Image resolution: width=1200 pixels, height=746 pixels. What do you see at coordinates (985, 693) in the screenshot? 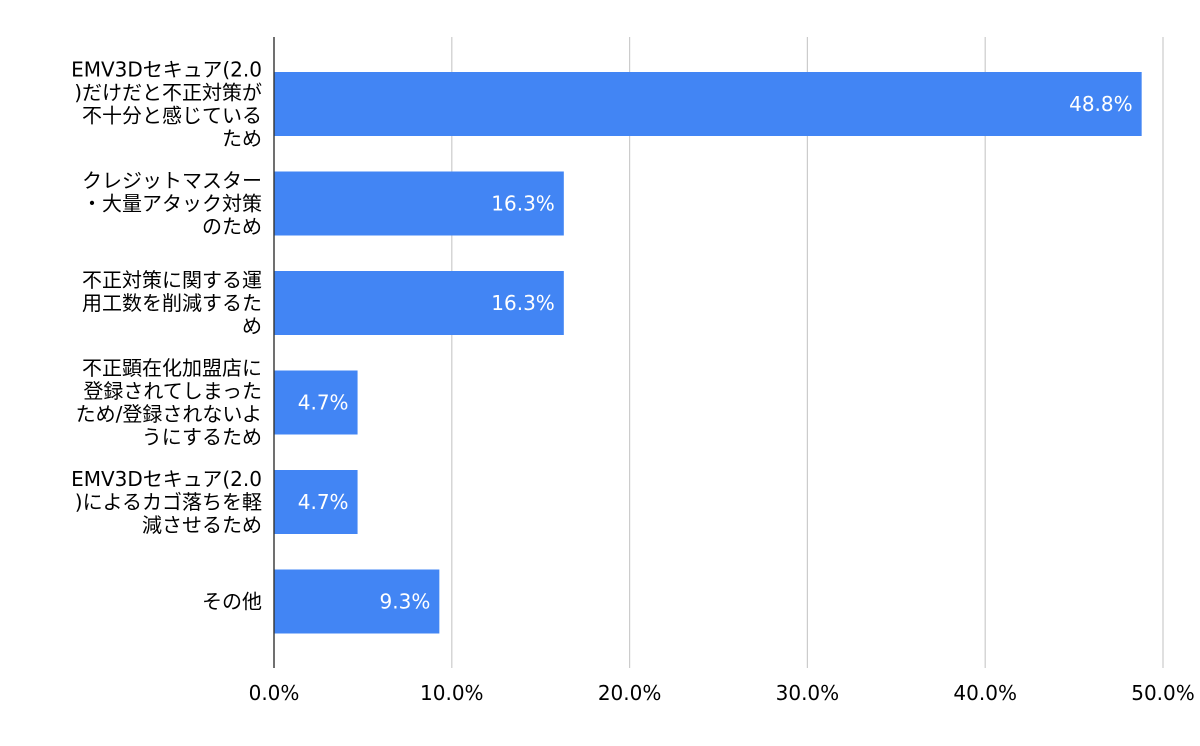
I see `x-tick-label: 40.0%` at bounding box center [985, 693].